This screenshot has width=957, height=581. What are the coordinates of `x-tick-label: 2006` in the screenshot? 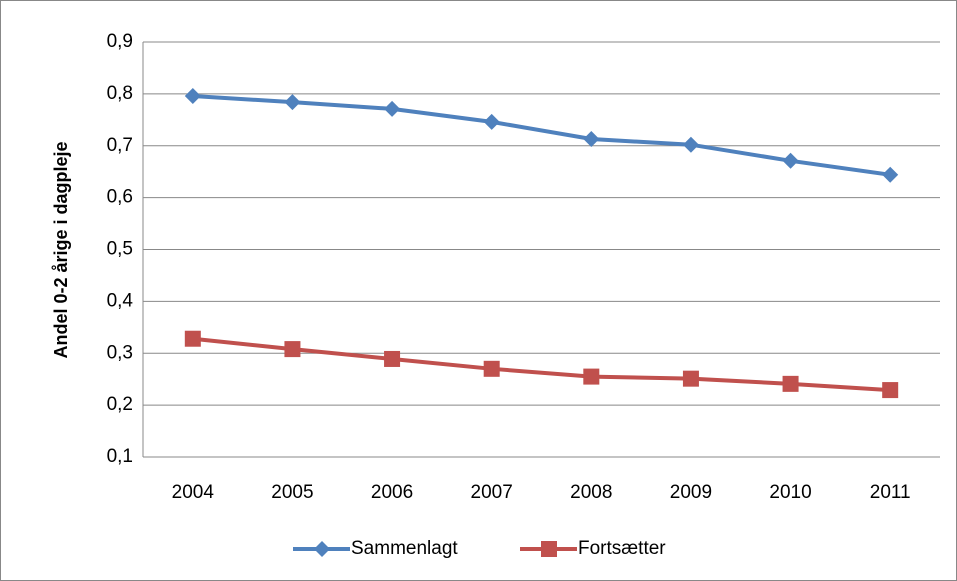 It's located at (392, 492).